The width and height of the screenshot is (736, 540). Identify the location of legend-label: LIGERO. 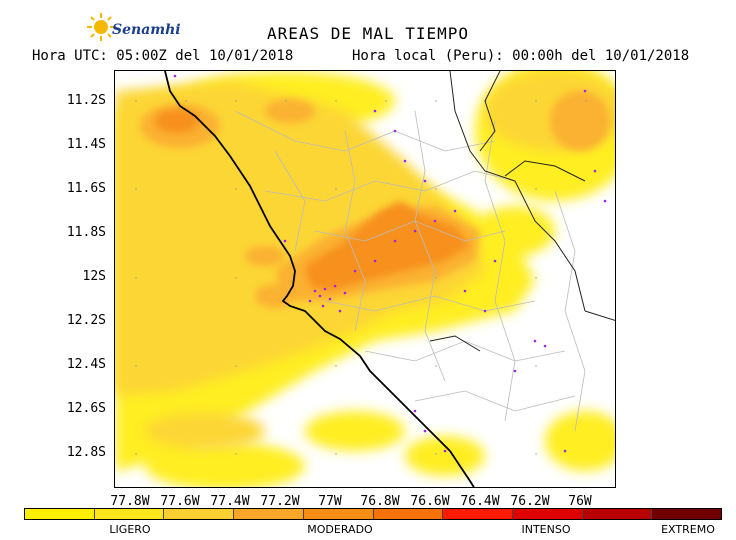
(130, 529).